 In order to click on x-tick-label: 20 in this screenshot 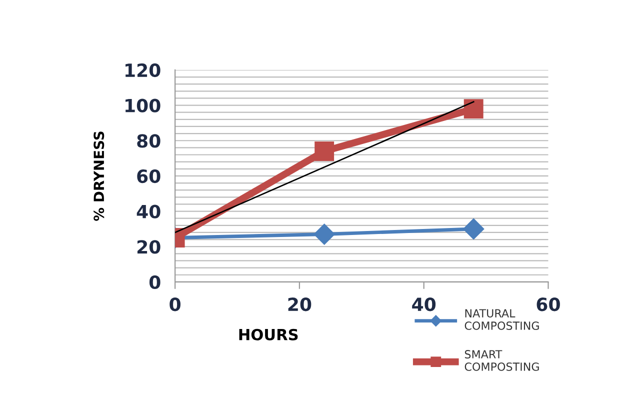, I will do `click(300, 305)`.